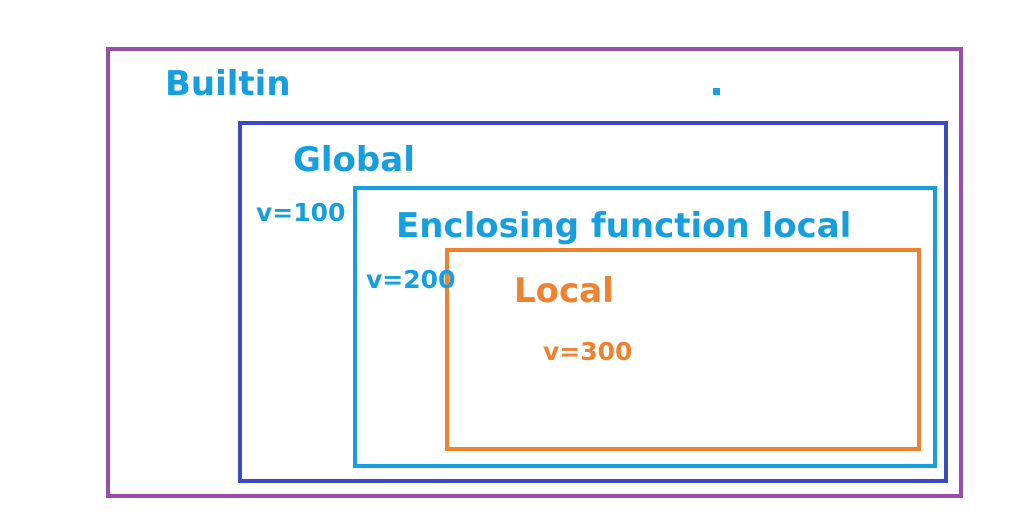 The width and height of the screenshot is (1015, 529). I want to click on enclosing-variable-value: v=200, so click(411, 279).